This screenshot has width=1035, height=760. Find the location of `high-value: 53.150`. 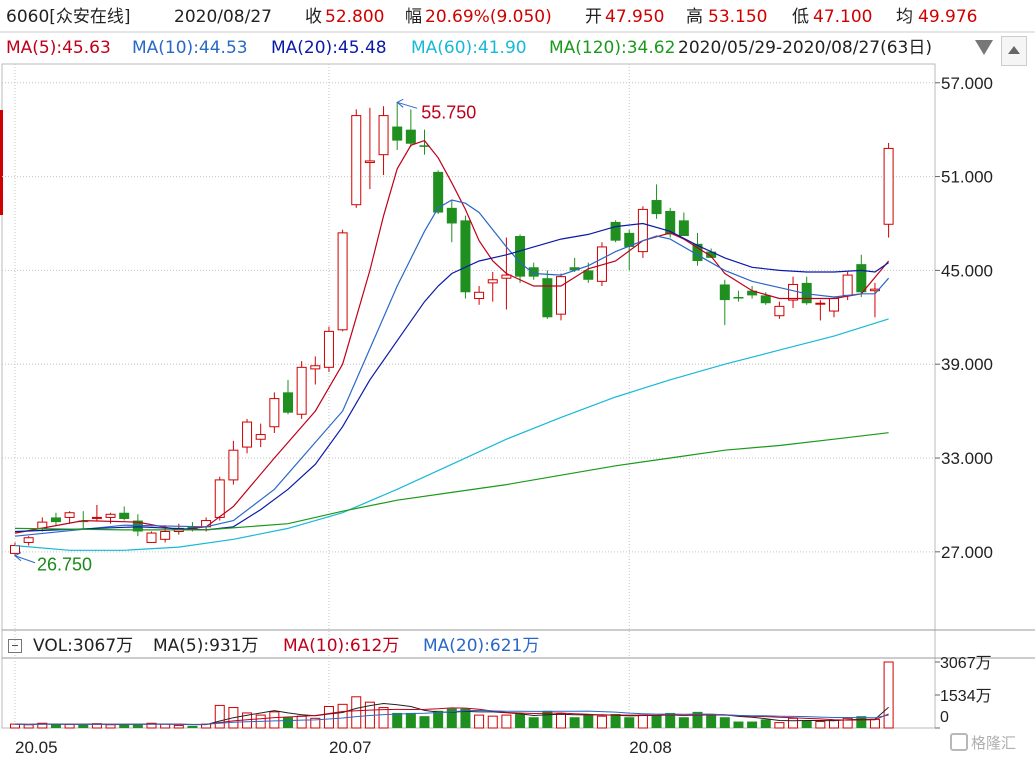

high-value: 53.150 is located at coordinates (738, 17).